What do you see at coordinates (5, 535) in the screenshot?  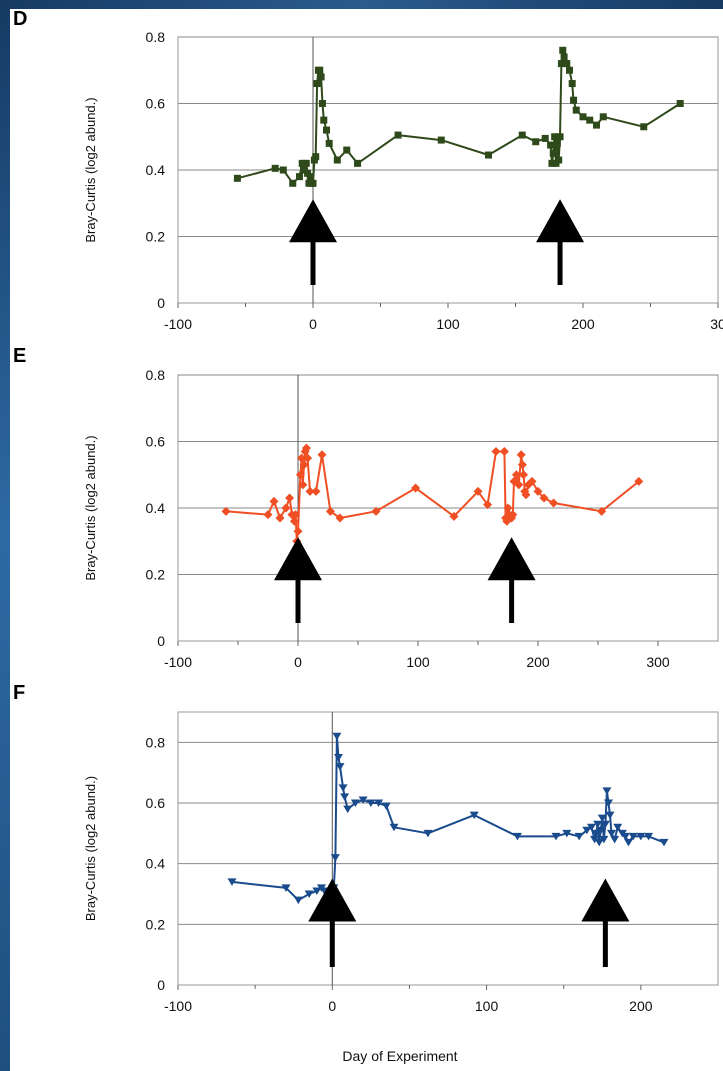 I see `frame-left-border` at bounding box center [5, 535].